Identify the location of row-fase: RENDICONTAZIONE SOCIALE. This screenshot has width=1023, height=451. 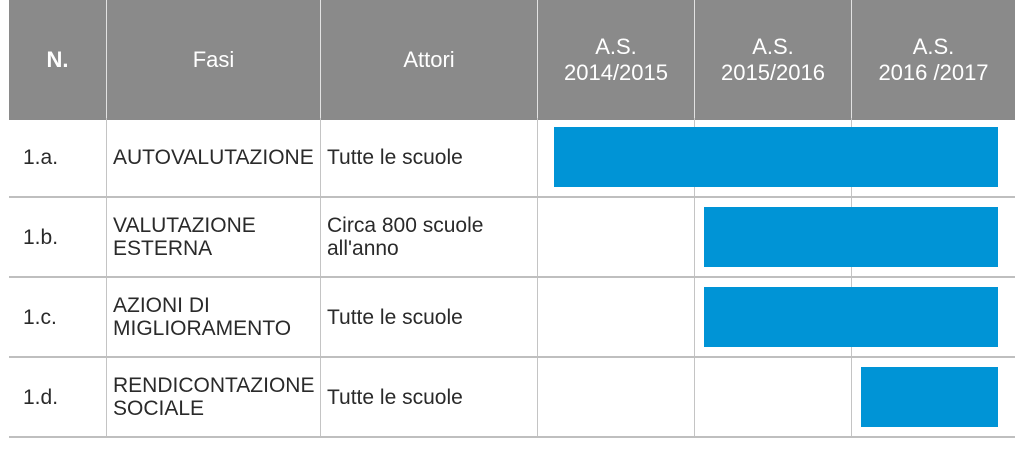
(216, 397).